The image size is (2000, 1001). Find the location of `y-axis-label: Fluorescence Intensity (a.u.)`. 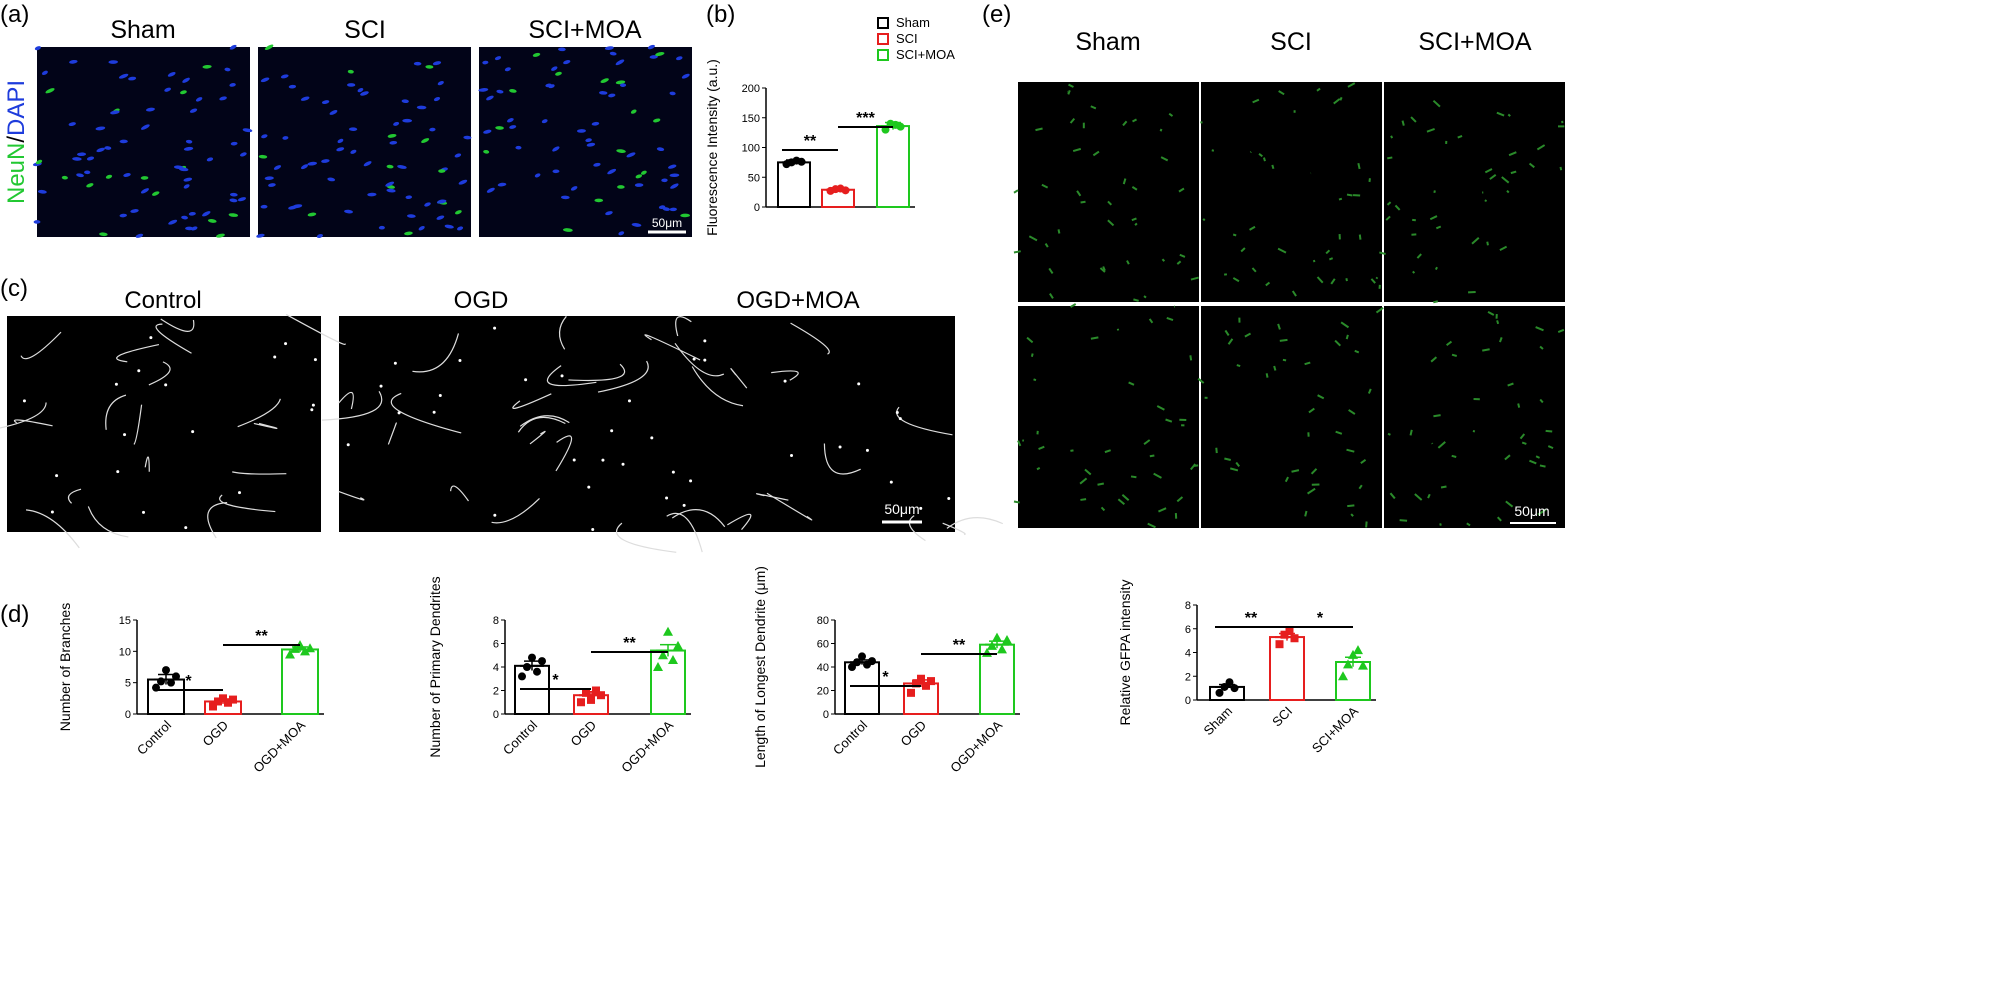

y-axis-label: Fluorescence Intensity (a.u.) is located at coordinates (712, 147).